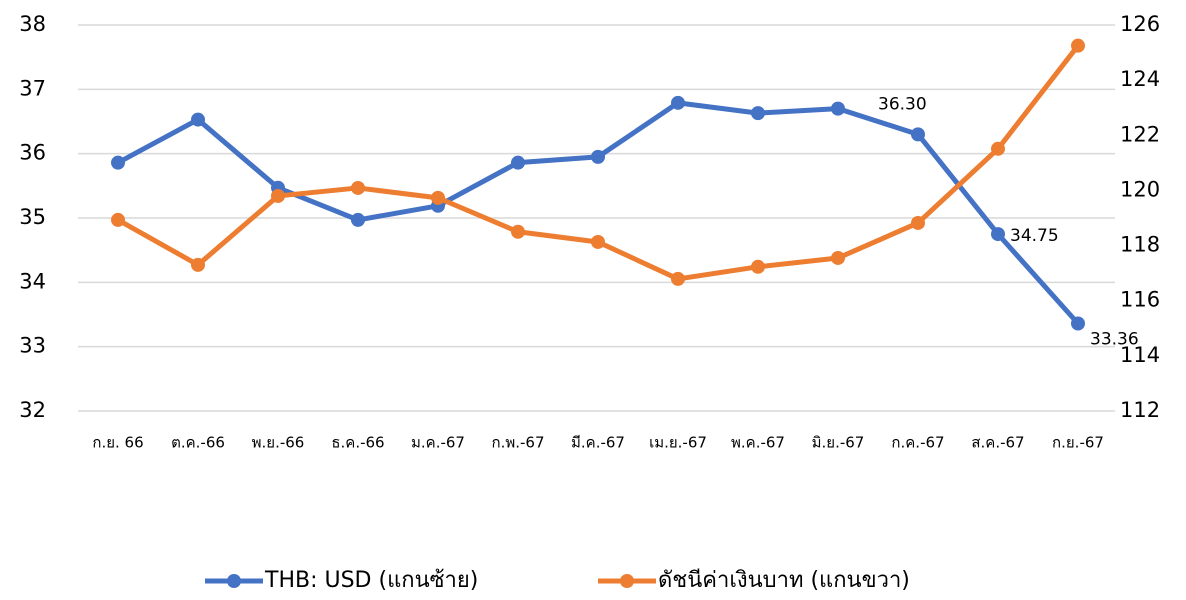 This screenshot has width=1186, height=600. Describe the element at coordinates (1140, 355) in the screenshot. I see `y2-tick-label: 114` at that location.